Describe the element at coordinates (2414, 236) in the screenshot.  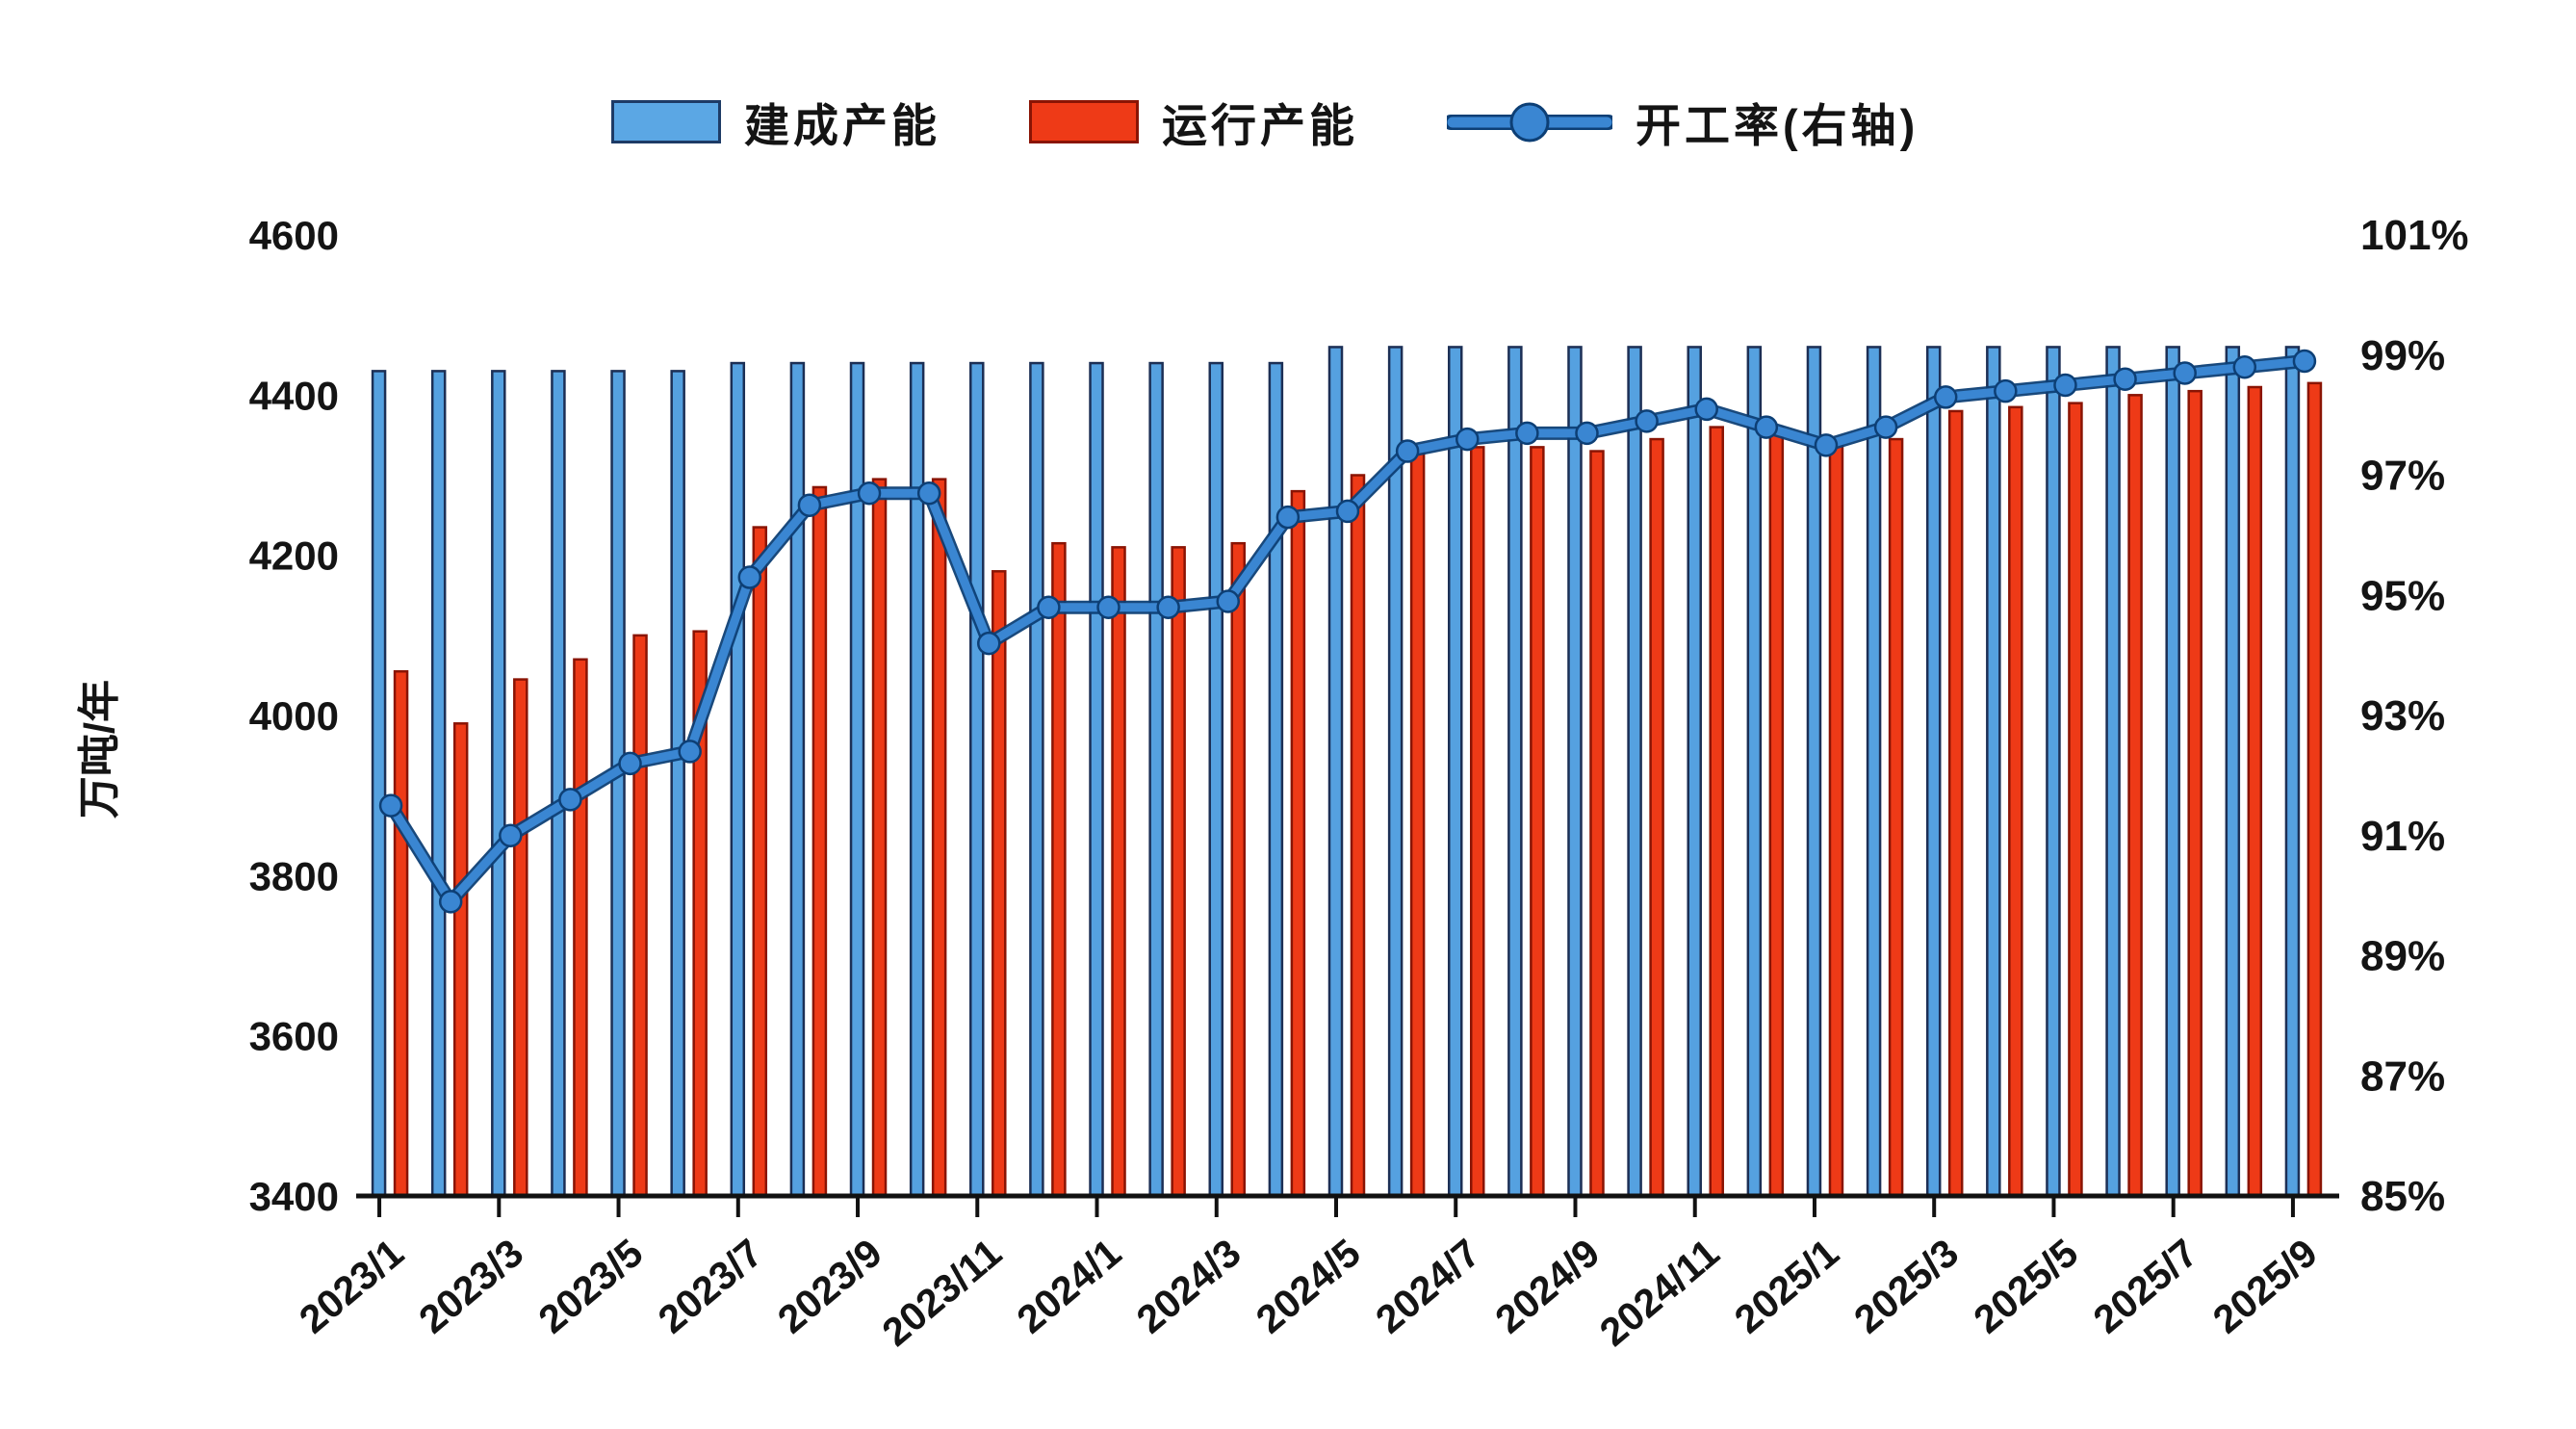
I see `right-axis-tick-label: 101%` at that location.